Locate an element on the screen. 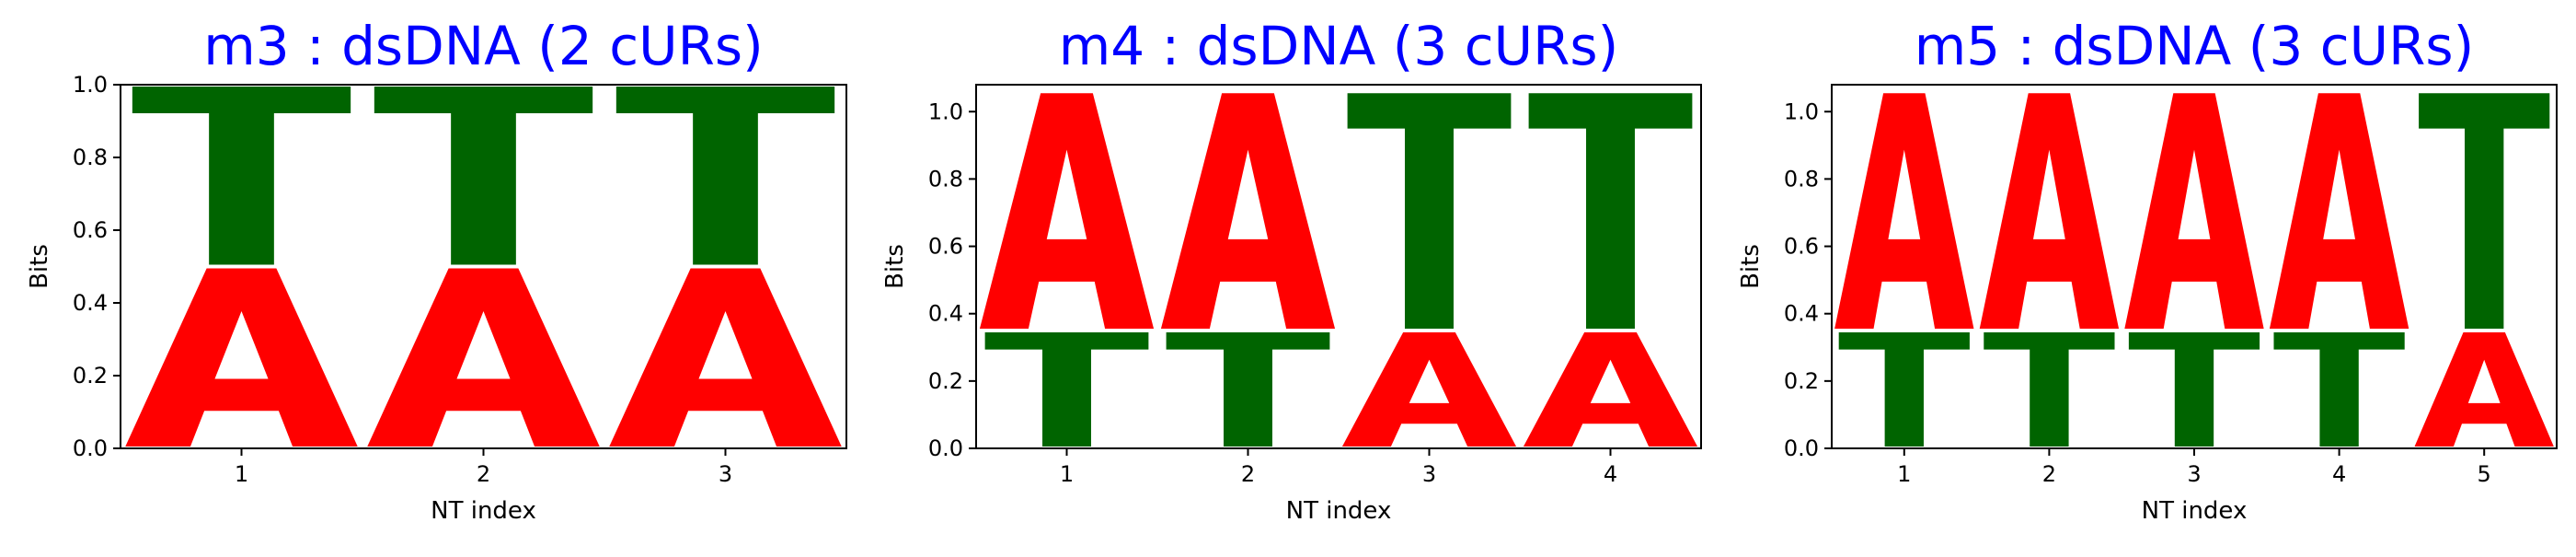 The width and height of the screenshot is (2576, 557). panel-title: m3 : dsDNA (2 cURs) is located at coordinates (483, 46).